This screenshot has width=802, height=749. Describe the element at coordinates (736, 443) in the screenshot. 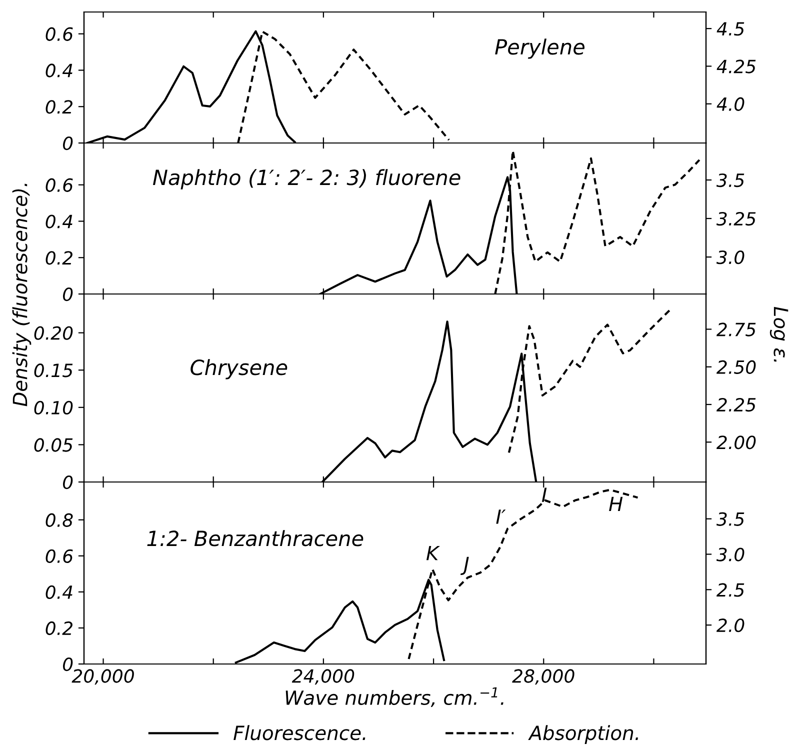

I see `y2-tick-label: 2.00` at that location.